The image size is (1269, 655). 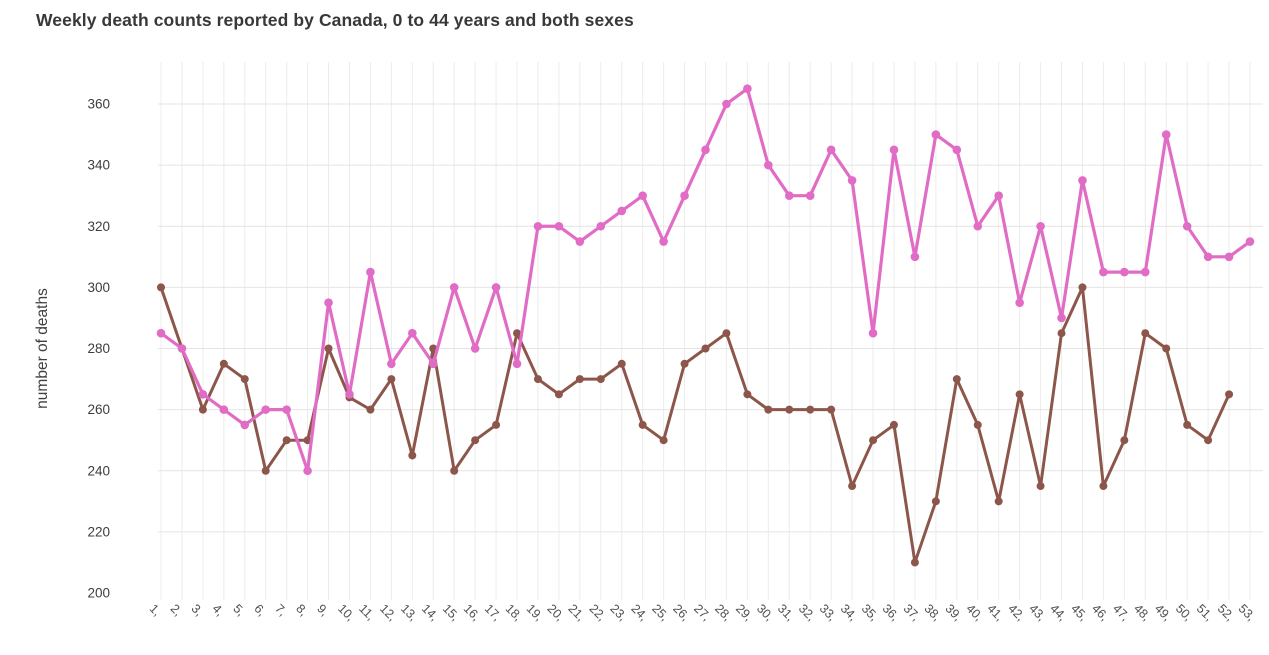 What do you see at coordinates (723, 612) in the screenshot?
I see `x-tick-label: 28,` at bounding box center [723, 612].